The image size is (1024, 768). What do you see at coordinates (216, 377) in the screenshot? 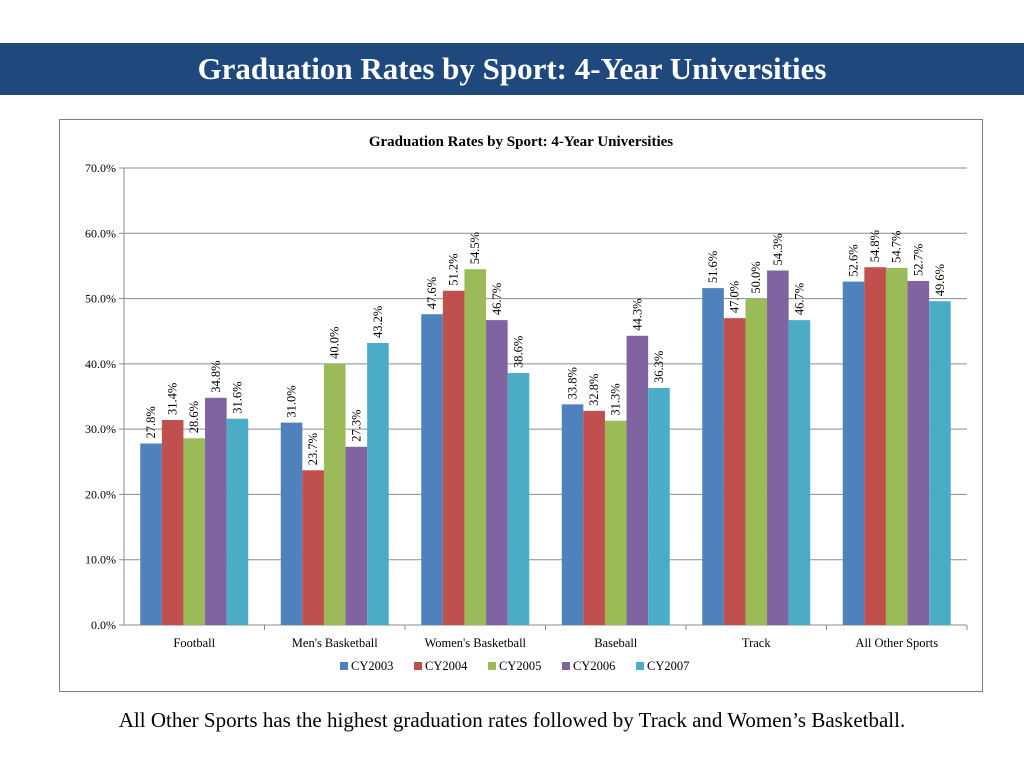
I see `data-label: 34.8%` at bounding box center [216, 377].